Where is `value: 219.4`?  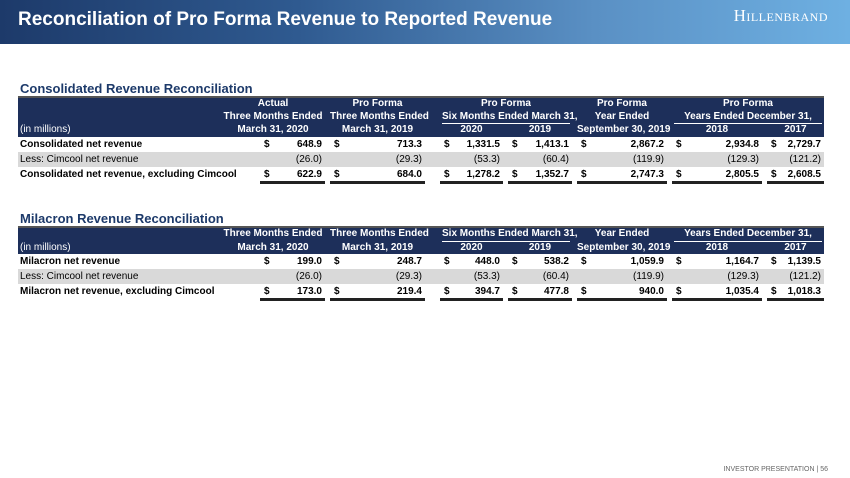
value: 219.4 is located at coordinates (409, 291).